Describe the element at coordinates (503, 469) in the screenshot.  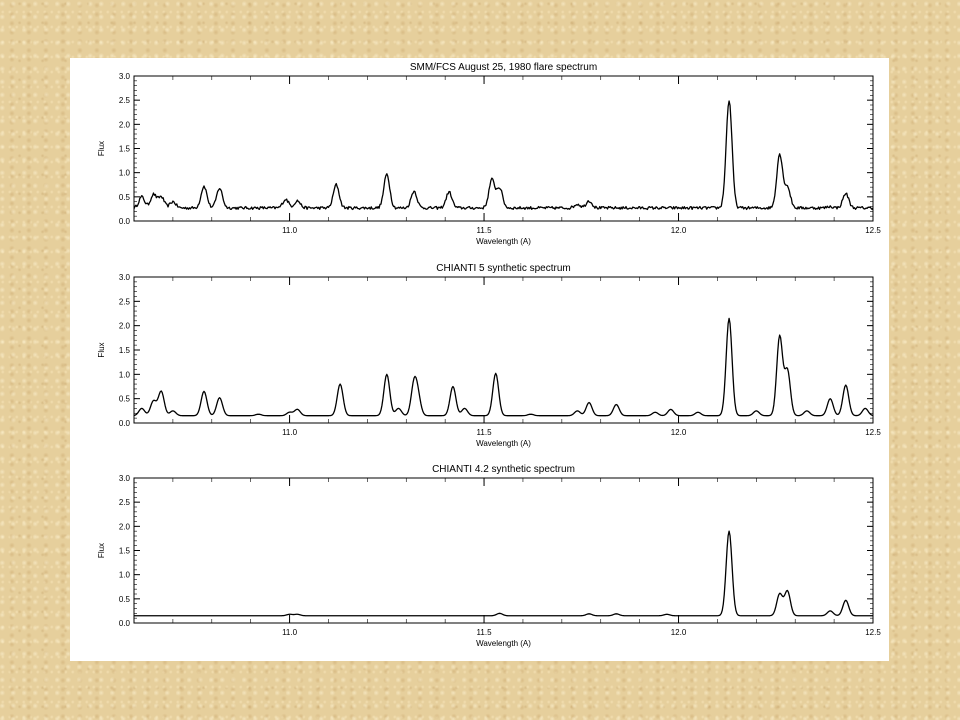
I see `chart-title: CHIANTI 4.2 synthetic spectrum` at that location.